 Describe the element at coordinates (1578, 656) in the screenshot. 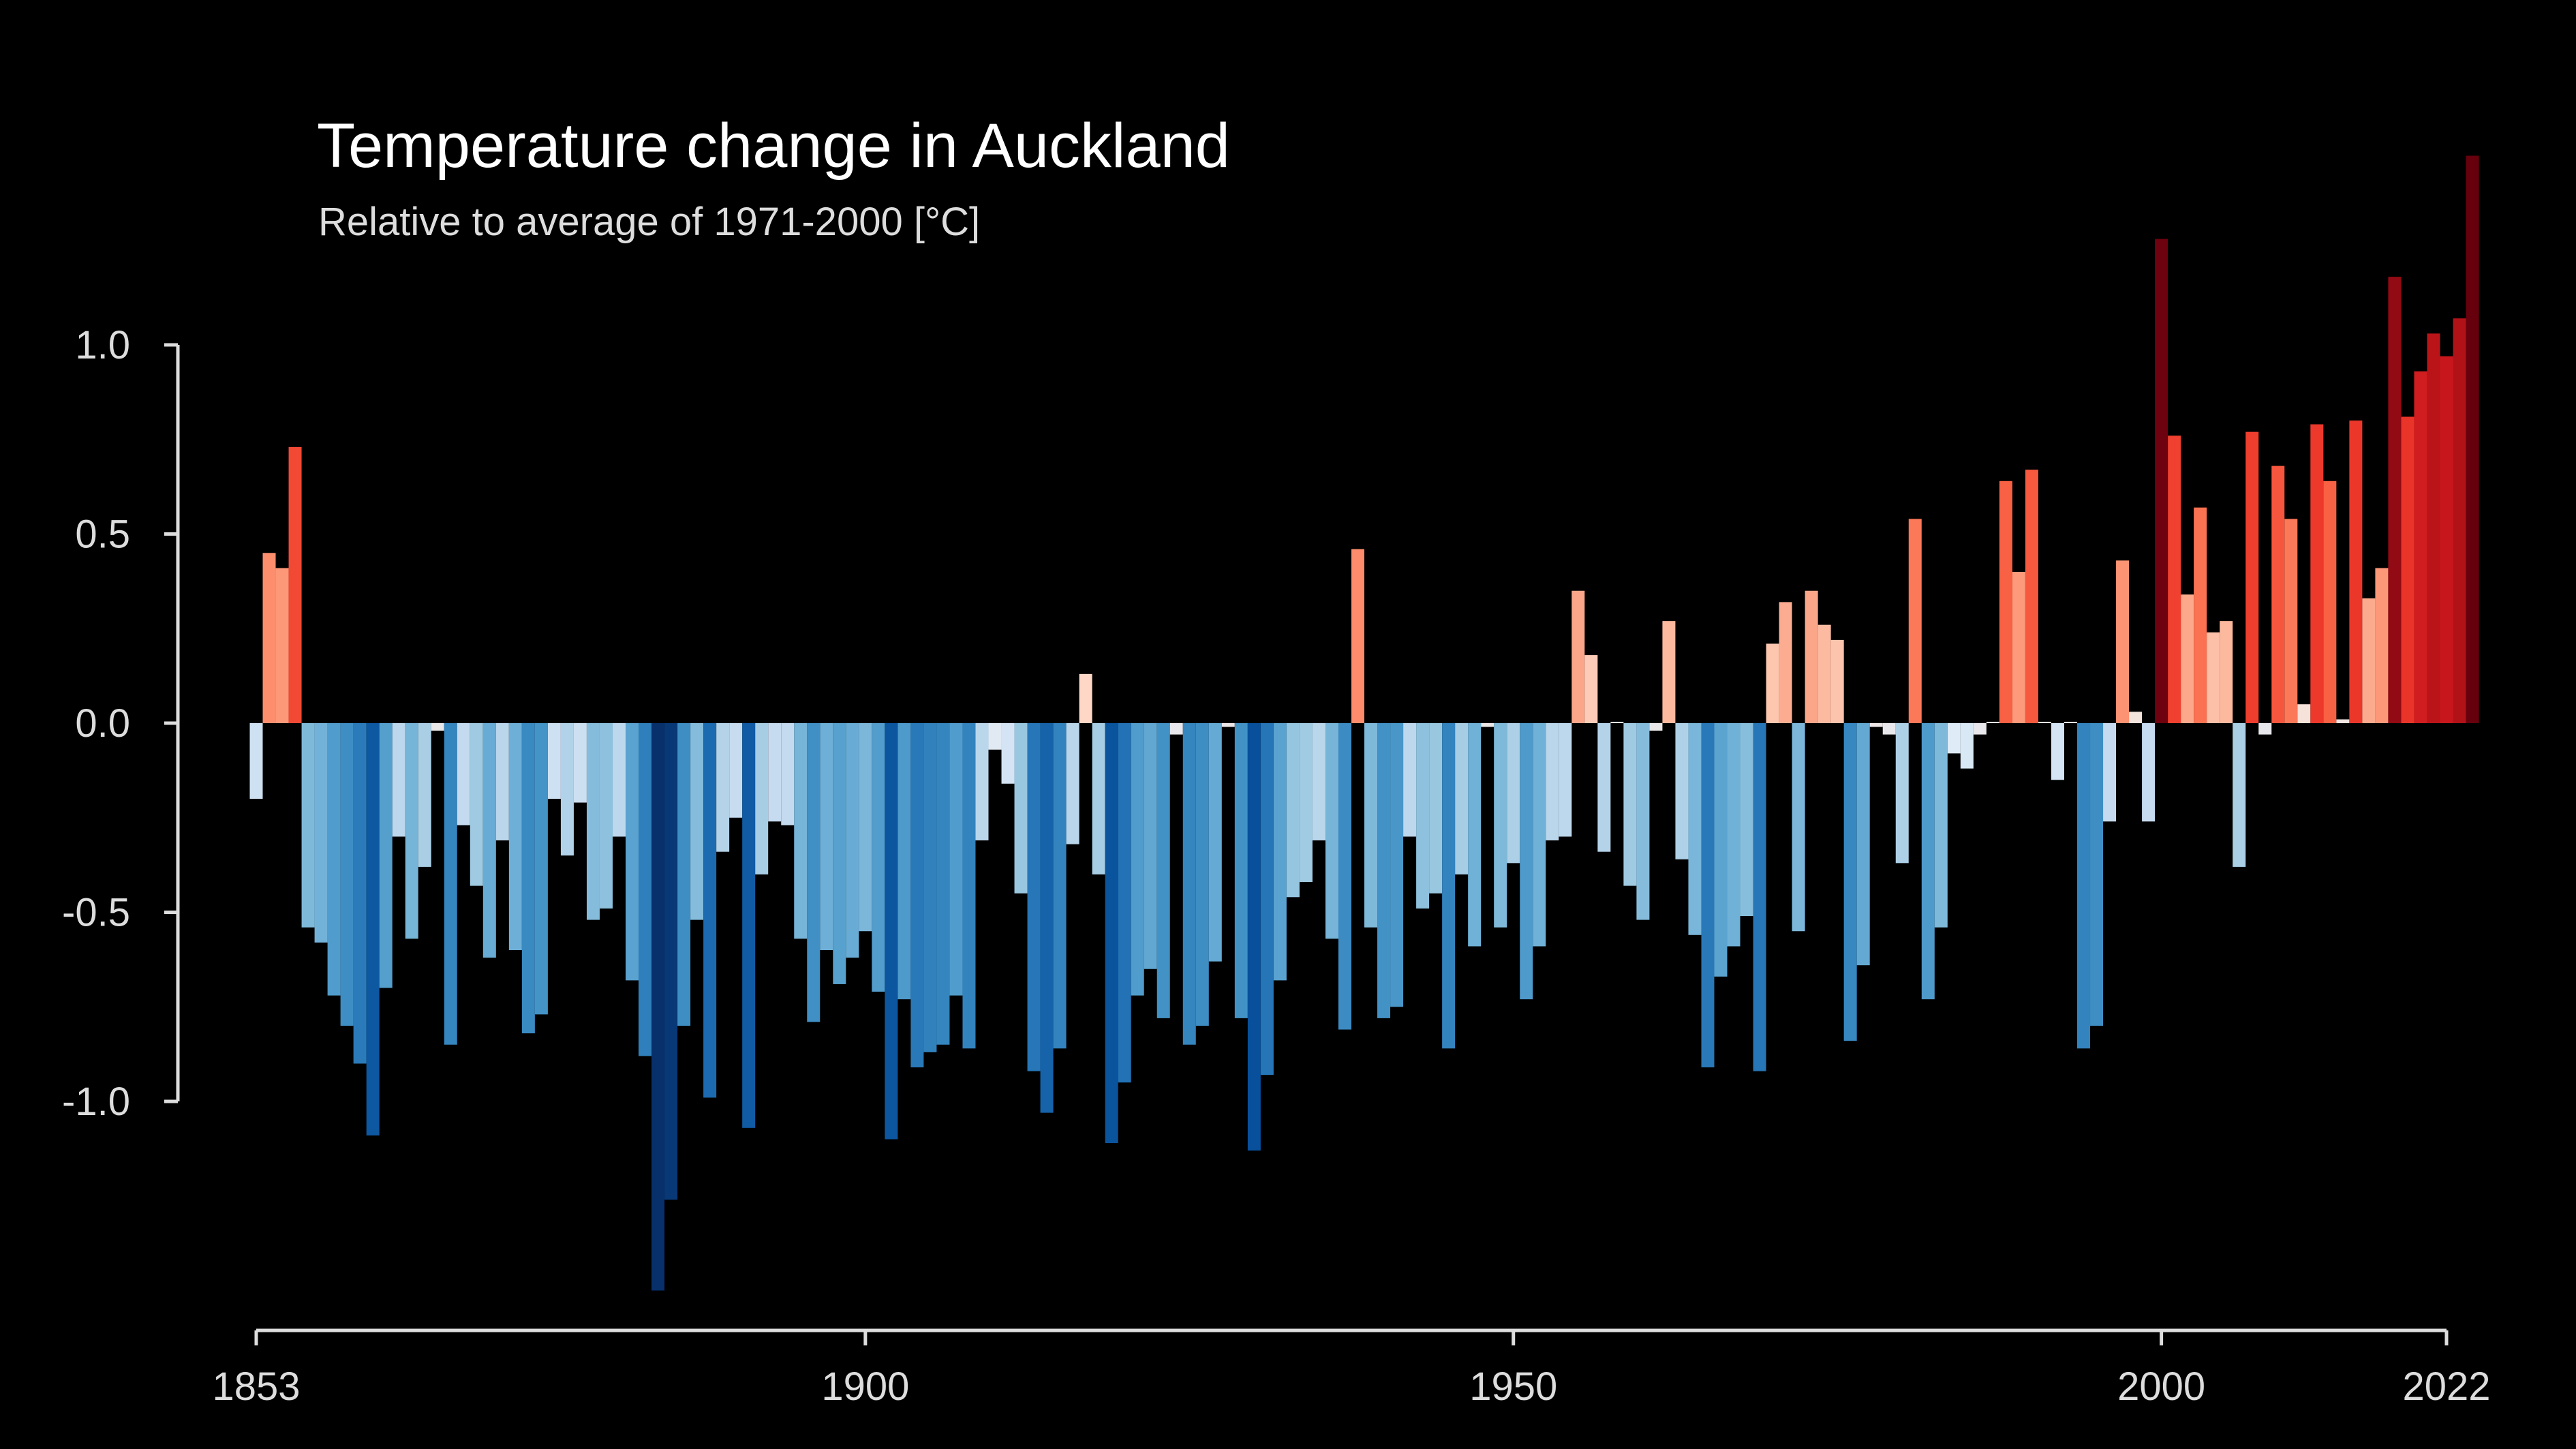

I see `bar-1955` at that location.